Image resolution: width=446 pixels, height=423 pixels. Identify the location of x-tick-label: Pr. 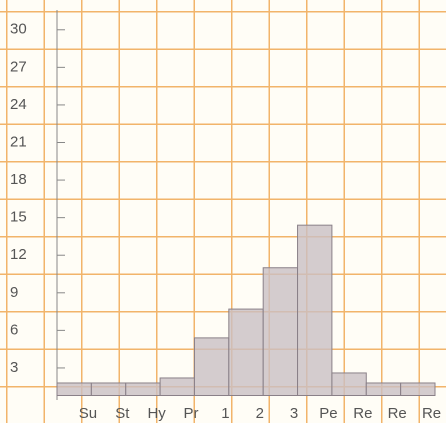
(191, 413).